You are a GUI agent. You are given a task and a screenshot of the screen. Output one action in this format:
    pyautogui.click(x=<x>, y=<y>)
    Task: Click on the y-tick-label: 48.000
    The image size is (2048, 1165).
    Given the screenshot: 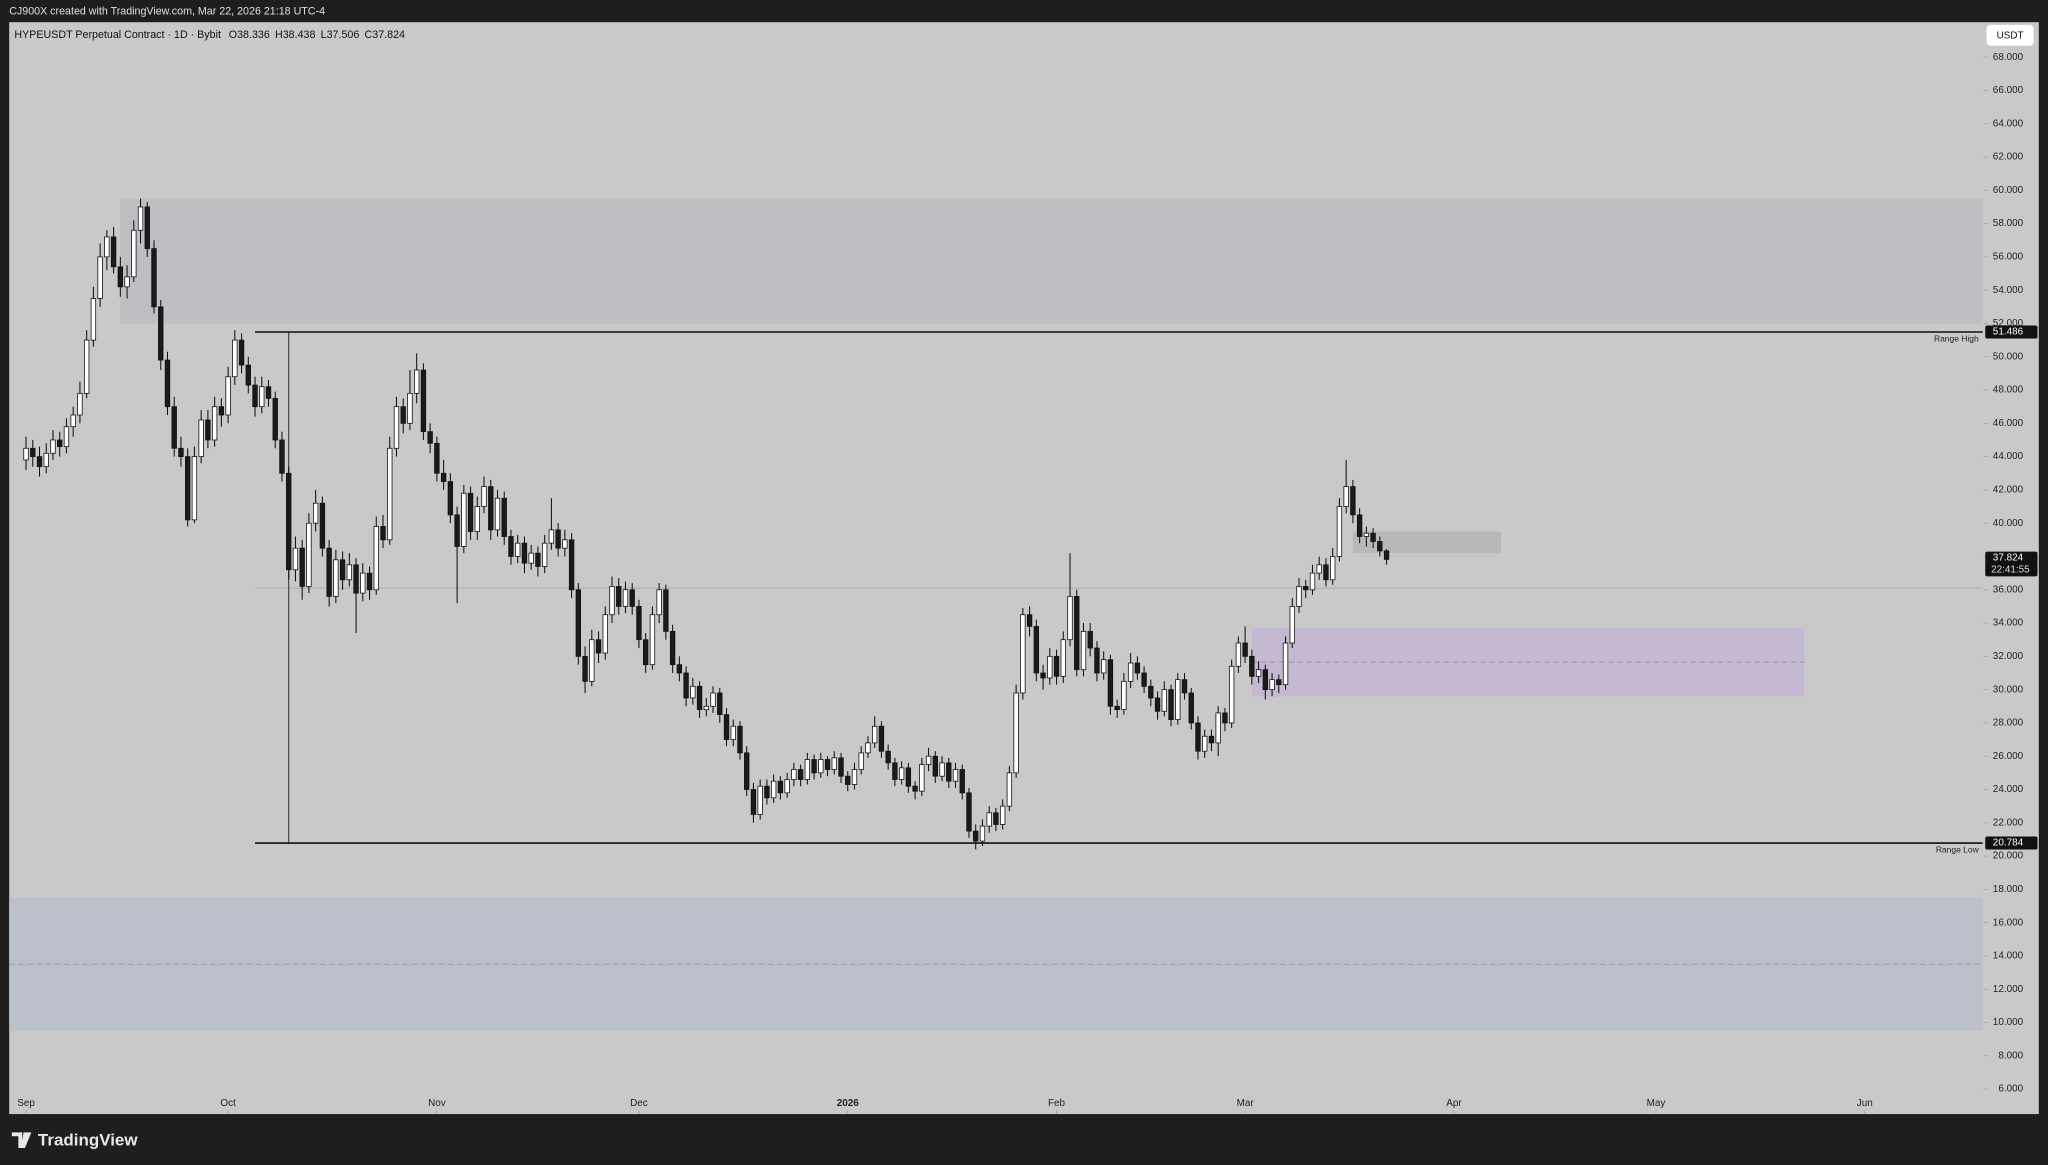 What is the action you would take?
    pyautogui.click(x=2008, y=390)
    